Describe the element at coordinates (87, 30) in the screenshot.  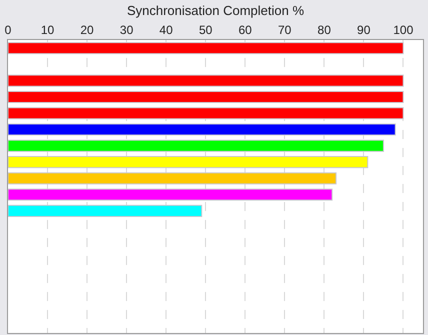
I see `x-tick-label: 20` at that location.